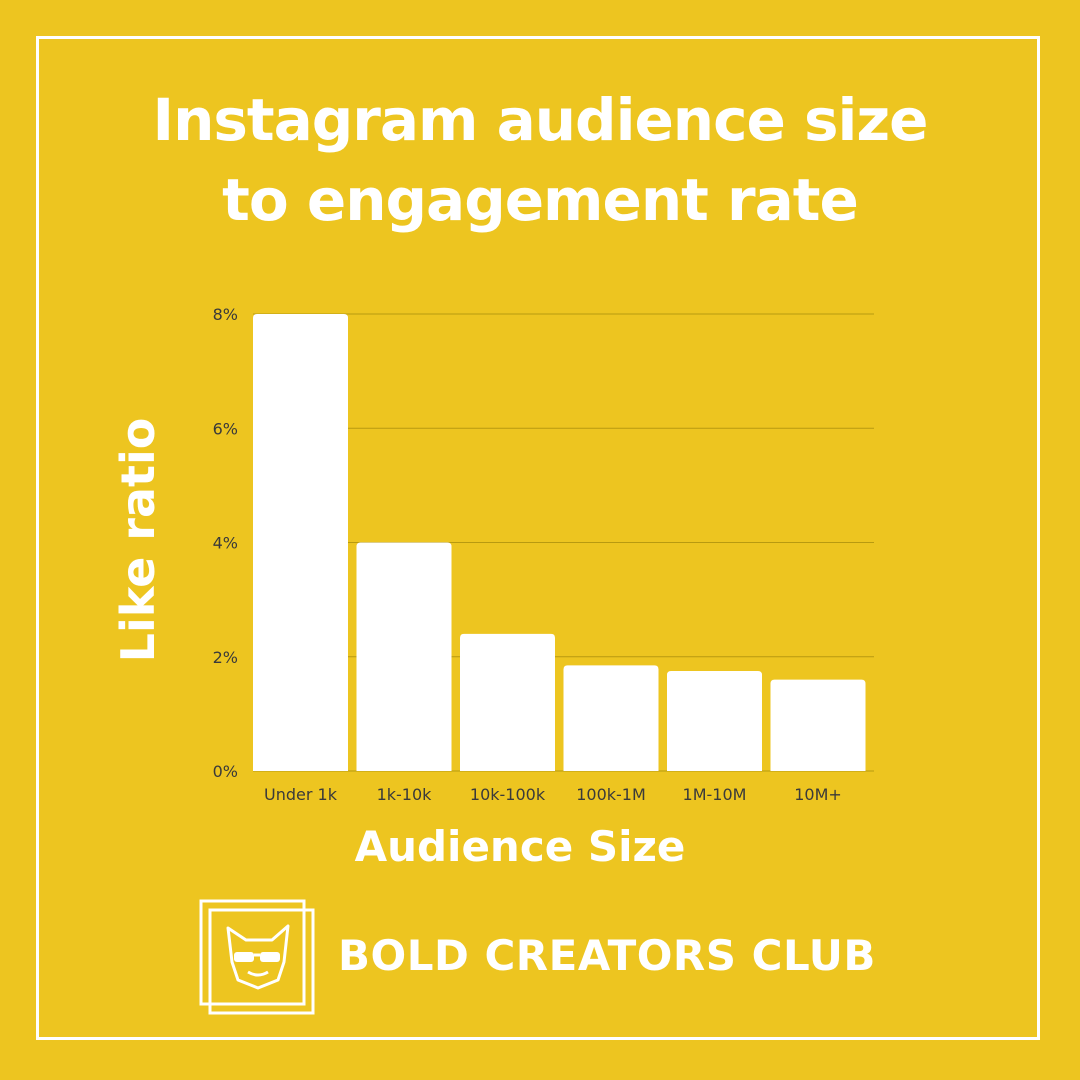  What do you see at coordinates (540, 200) in the screenshot?
I see `title-line-2: to engagement rate` at bounding box center [540, 200].